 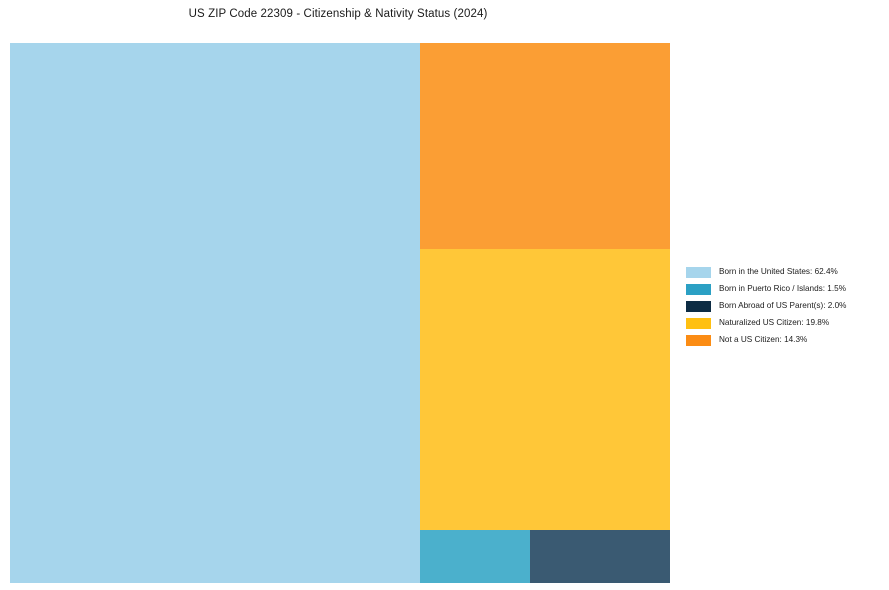 What do you see at coordinates (782, 289) in the screenshot?
I see `legend-item-label: Born in Puerto Rico / Islands: 1.5%` at bounding box center [782, 289].